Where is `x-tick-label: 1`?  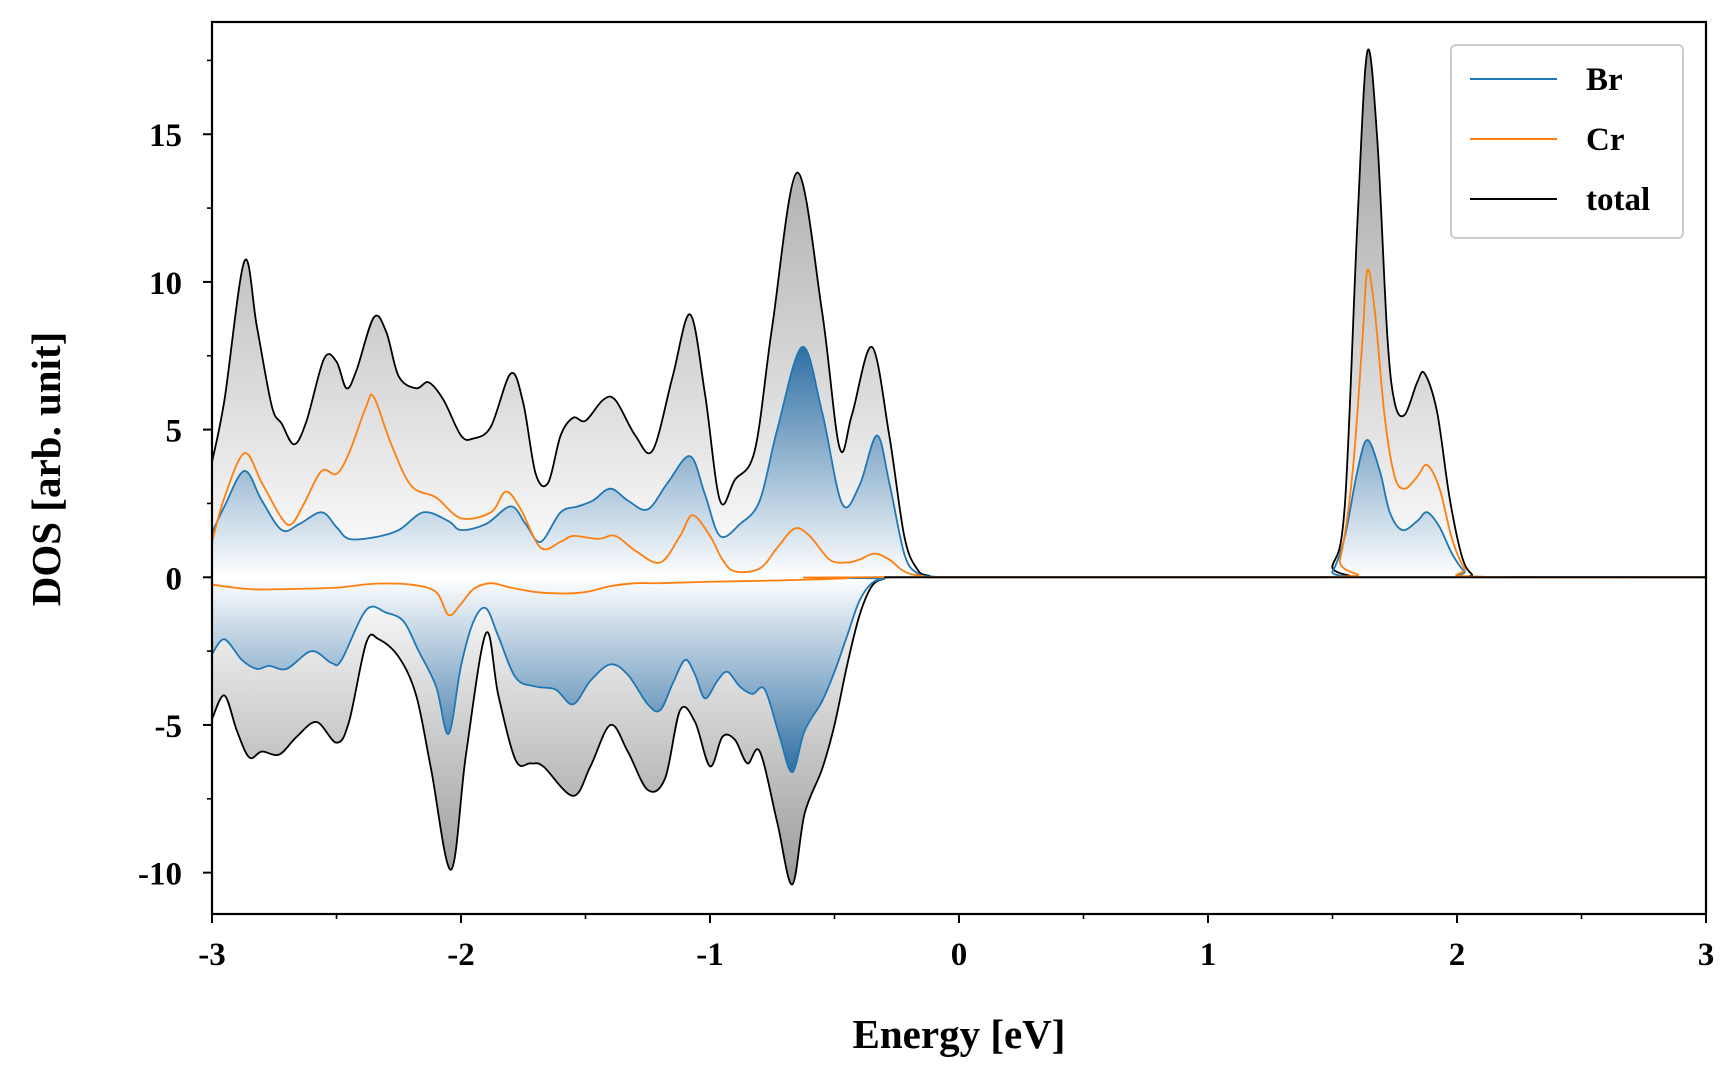
x-tick-label: 1 is located at coordinates (1208, 955).